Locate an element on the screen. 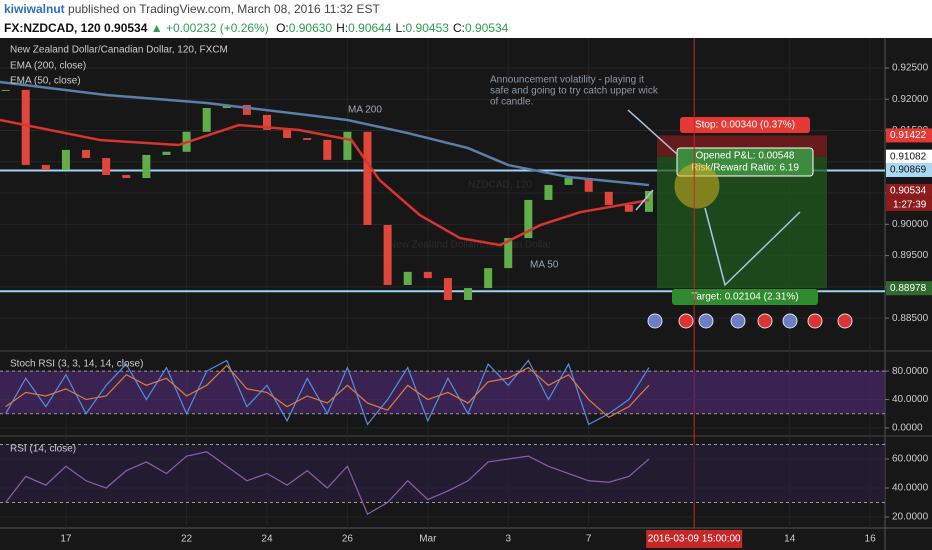 The width and height of the screenshot is (932, 550). y-tick-label: 0.92000 is located at coordinates (910, 99).